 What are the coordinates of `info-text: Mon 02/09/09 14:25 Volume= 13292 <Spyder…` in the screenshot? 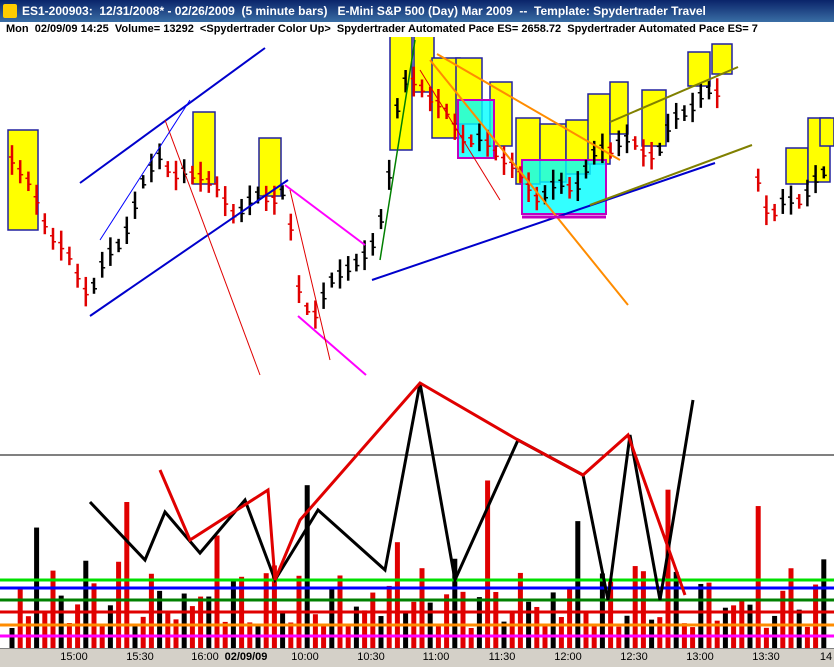 It's located at (382, 29).